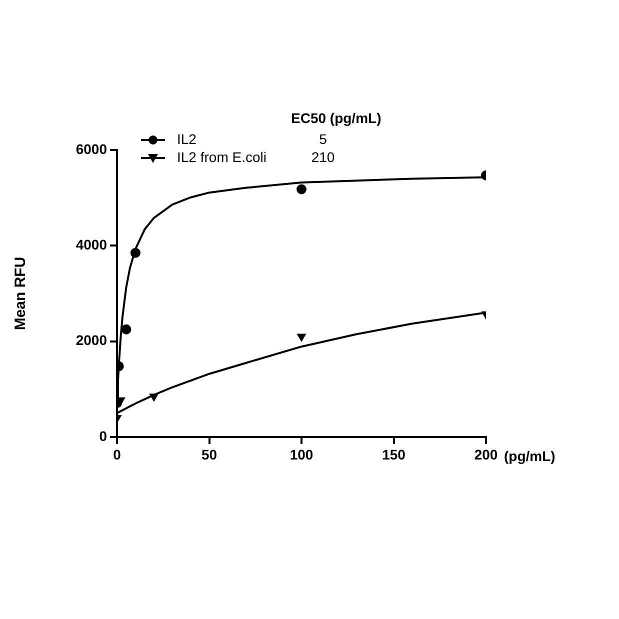 The image size is (619, 619). What do you see at coordinates (486, 454) in the screenshot?
I see `x-tick-label: 200` at bounding box center [486, 454].